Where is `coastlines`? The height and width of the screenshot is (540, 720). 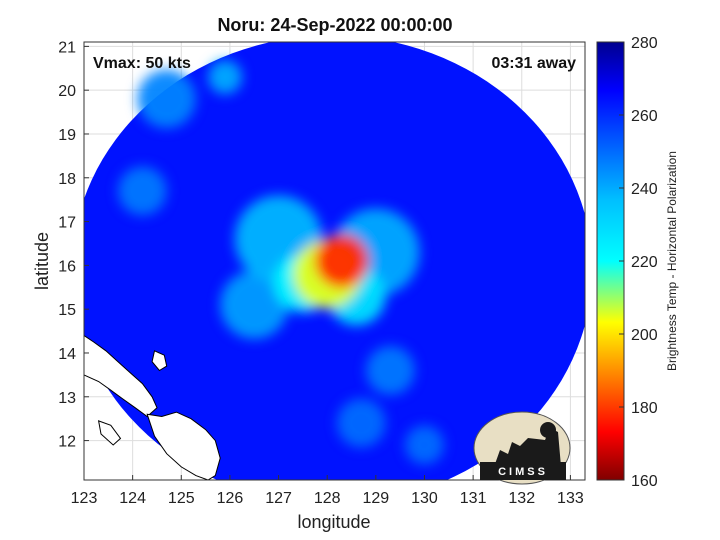
coastlines is located at coordinates (152, 407).